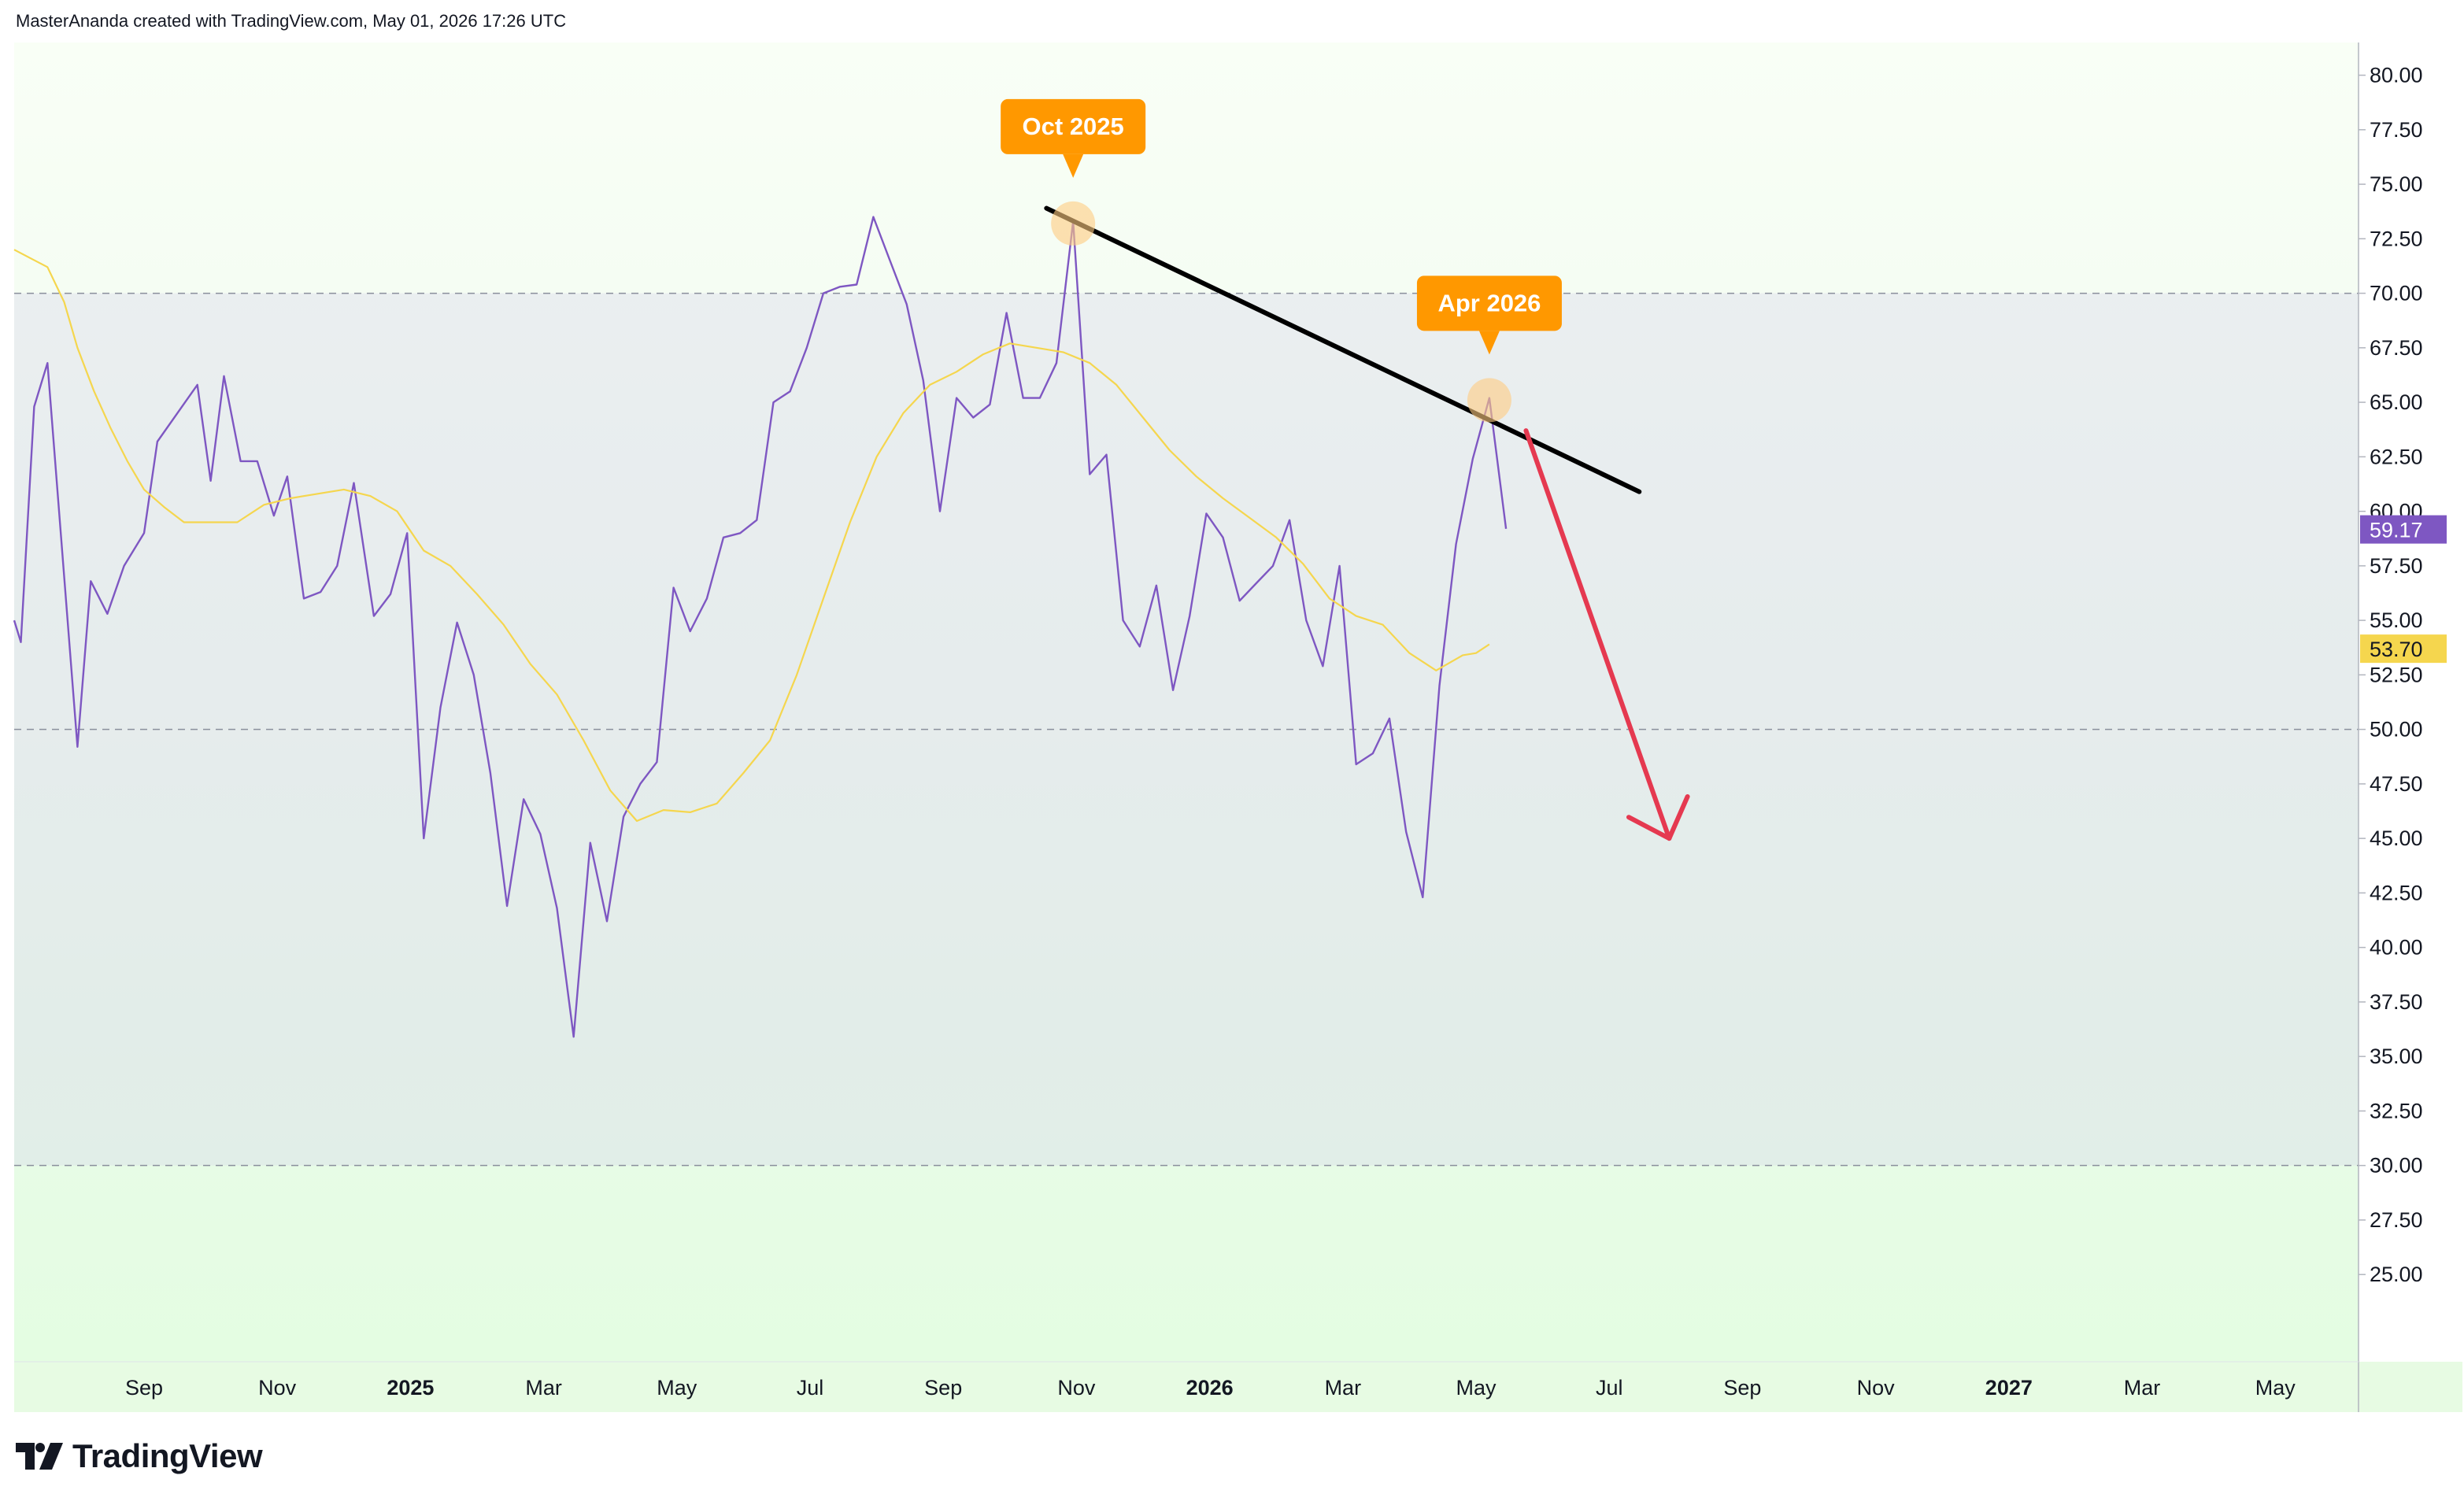 This screenshot has height=1505, width=2464. What do you see at coordinates (2396, 649) in the screenshot?
I see `last-value-label: 53.70` at bounding box center [2396, 649].